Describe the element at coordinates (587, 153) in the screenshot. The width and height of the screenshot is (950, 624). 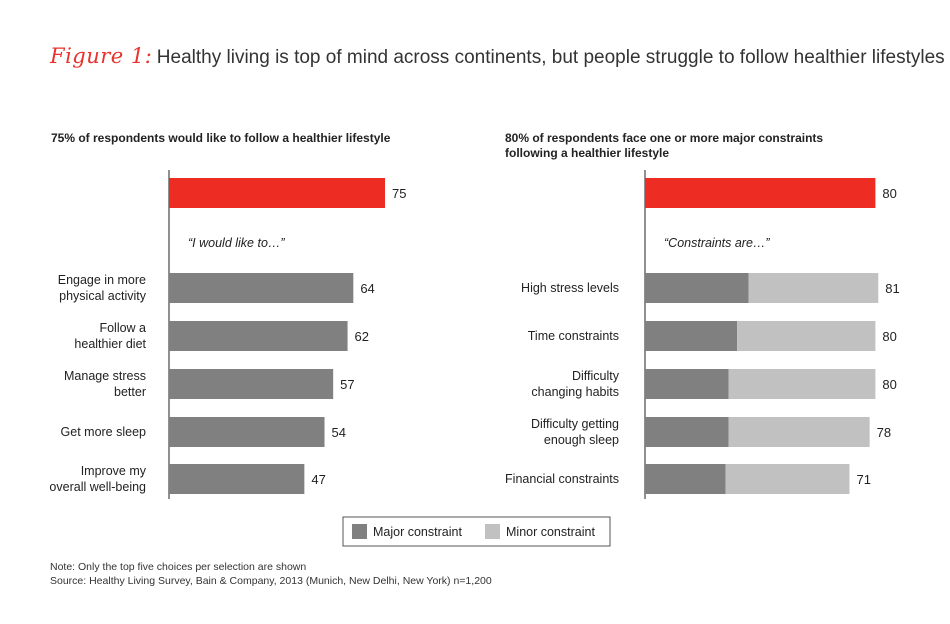
I see `right-chart-title: following a healthier lifestyle` at that location.